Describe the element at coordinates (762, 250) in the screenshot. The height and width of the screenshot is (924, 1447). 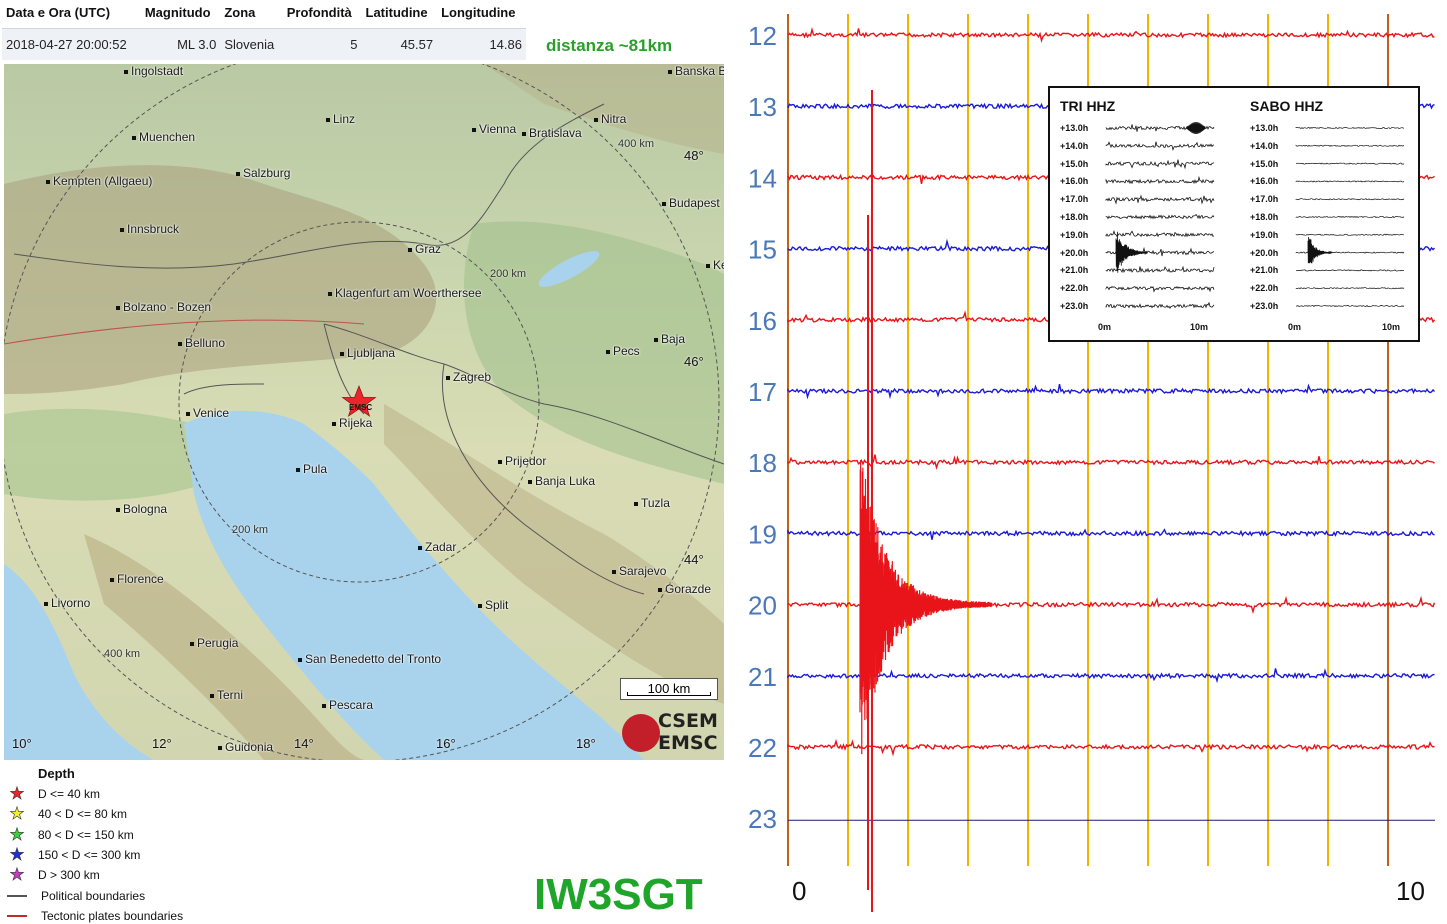
I see `hour-label: 15` at that location.